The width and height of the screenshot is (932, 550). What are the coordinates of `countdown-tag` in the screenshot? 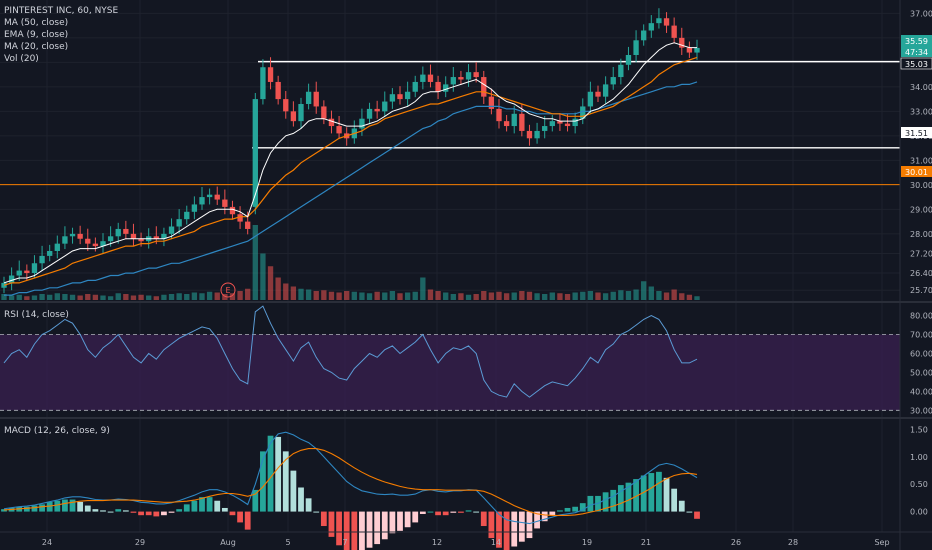 It's located at (916, 51).